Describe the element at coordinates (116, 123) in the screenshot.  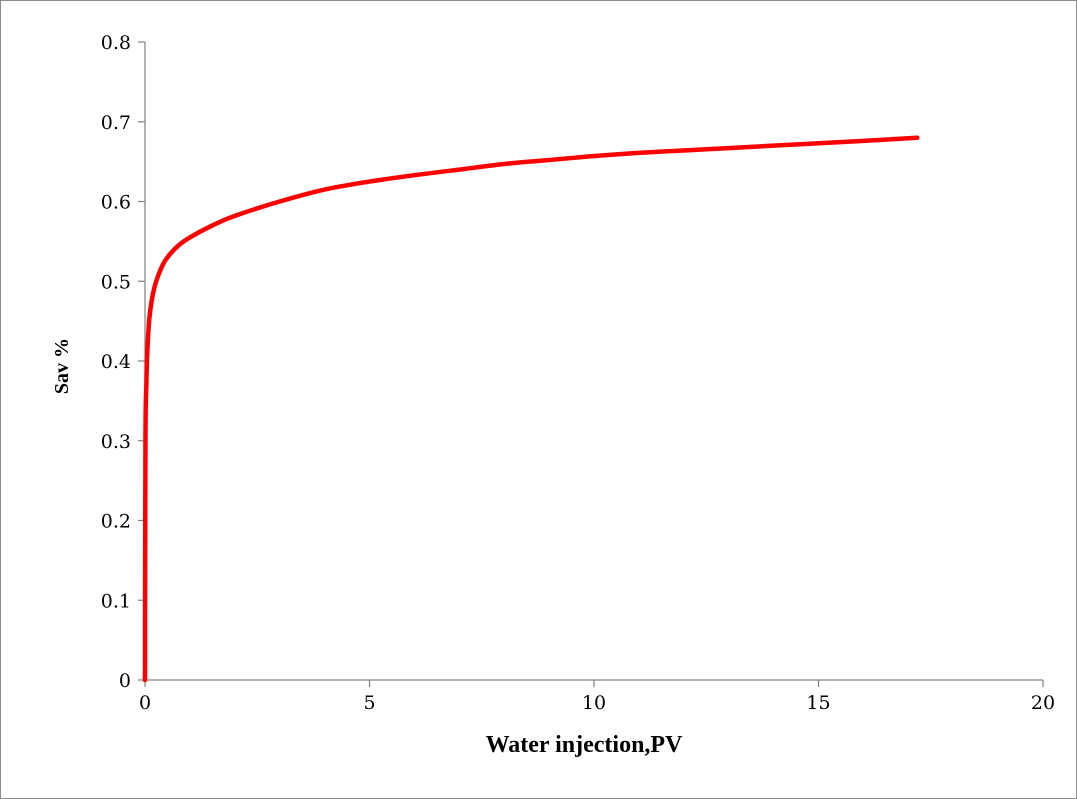
I see `y-tick-label: 0.7` at that location.